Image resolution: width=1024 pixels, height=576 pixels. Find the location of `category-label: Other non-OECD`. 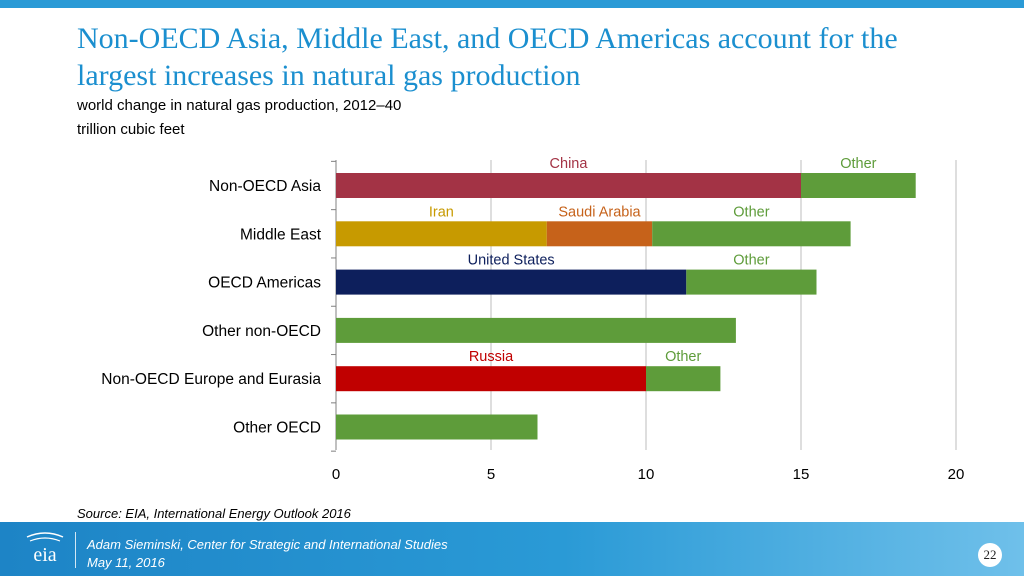

category-label: Other non-OECD is located at coordinates (261, 331).